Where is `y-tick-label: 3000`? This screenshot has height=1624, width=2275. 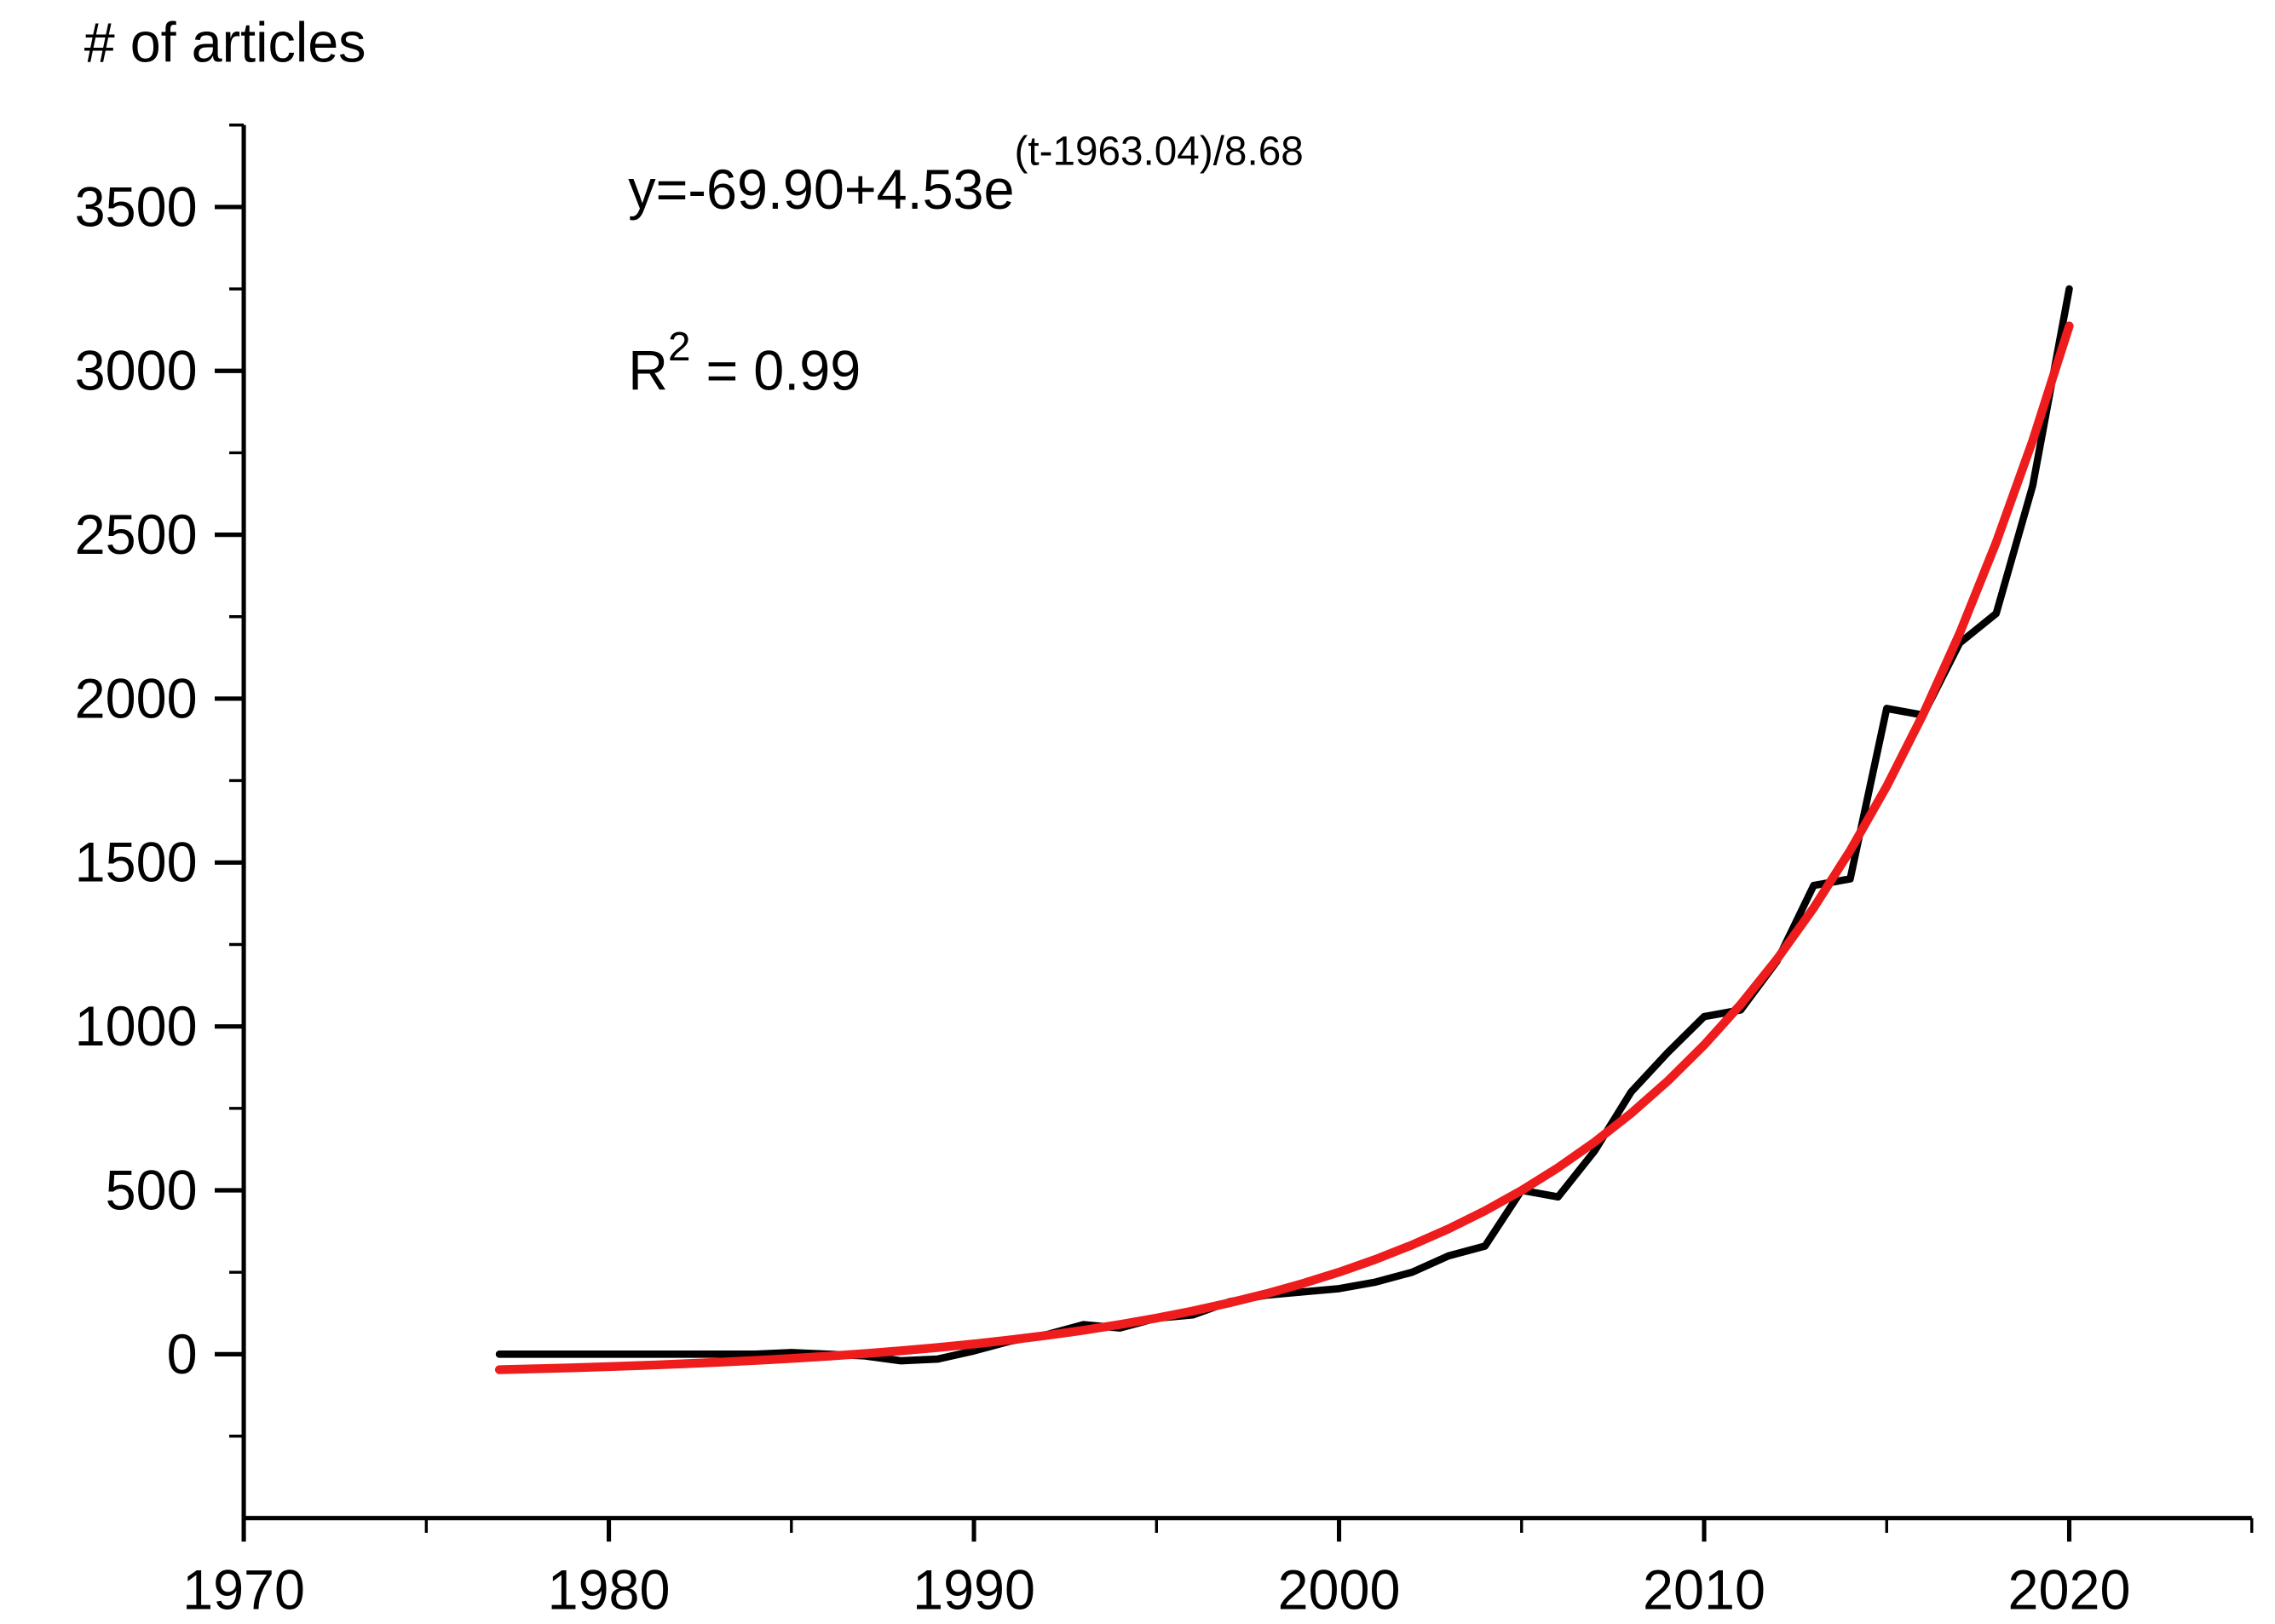 y-tick-label: 3000 is located at coordinates (136, 370).